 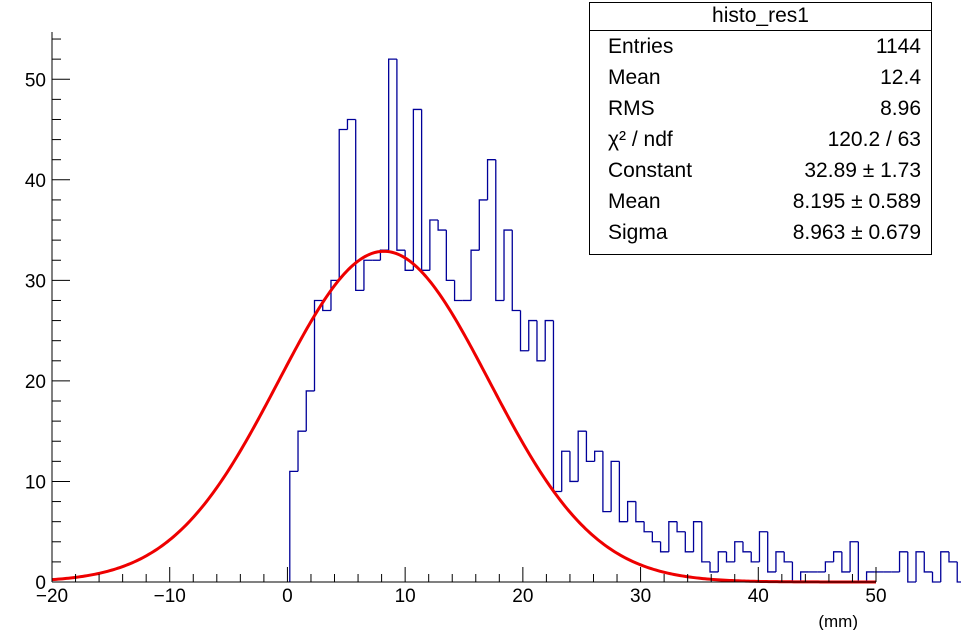 What do you see at coordinates (287, 596) in the screenshot?
I see `x-tick-label: 0` at bounding box center [287, 596].